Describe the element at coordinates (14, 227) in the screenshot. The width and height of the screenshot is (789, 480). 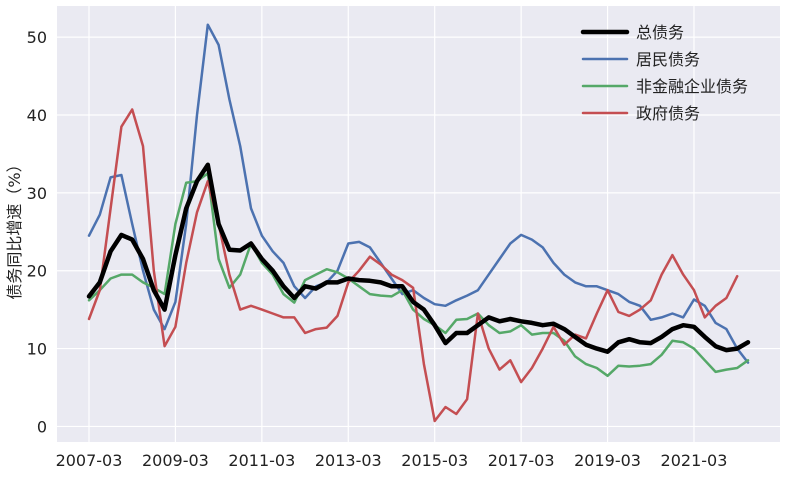
I see `y-axis-label: 债务同比增速（%）` at that location.